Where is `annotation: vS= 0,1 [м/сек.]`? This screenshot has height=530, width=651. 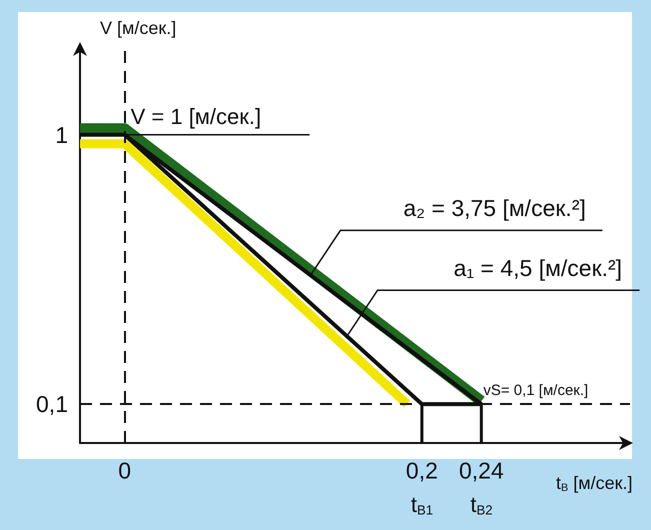 annotation: vS= 0,1 [м/сек.] is located at coordinates (535, 390).